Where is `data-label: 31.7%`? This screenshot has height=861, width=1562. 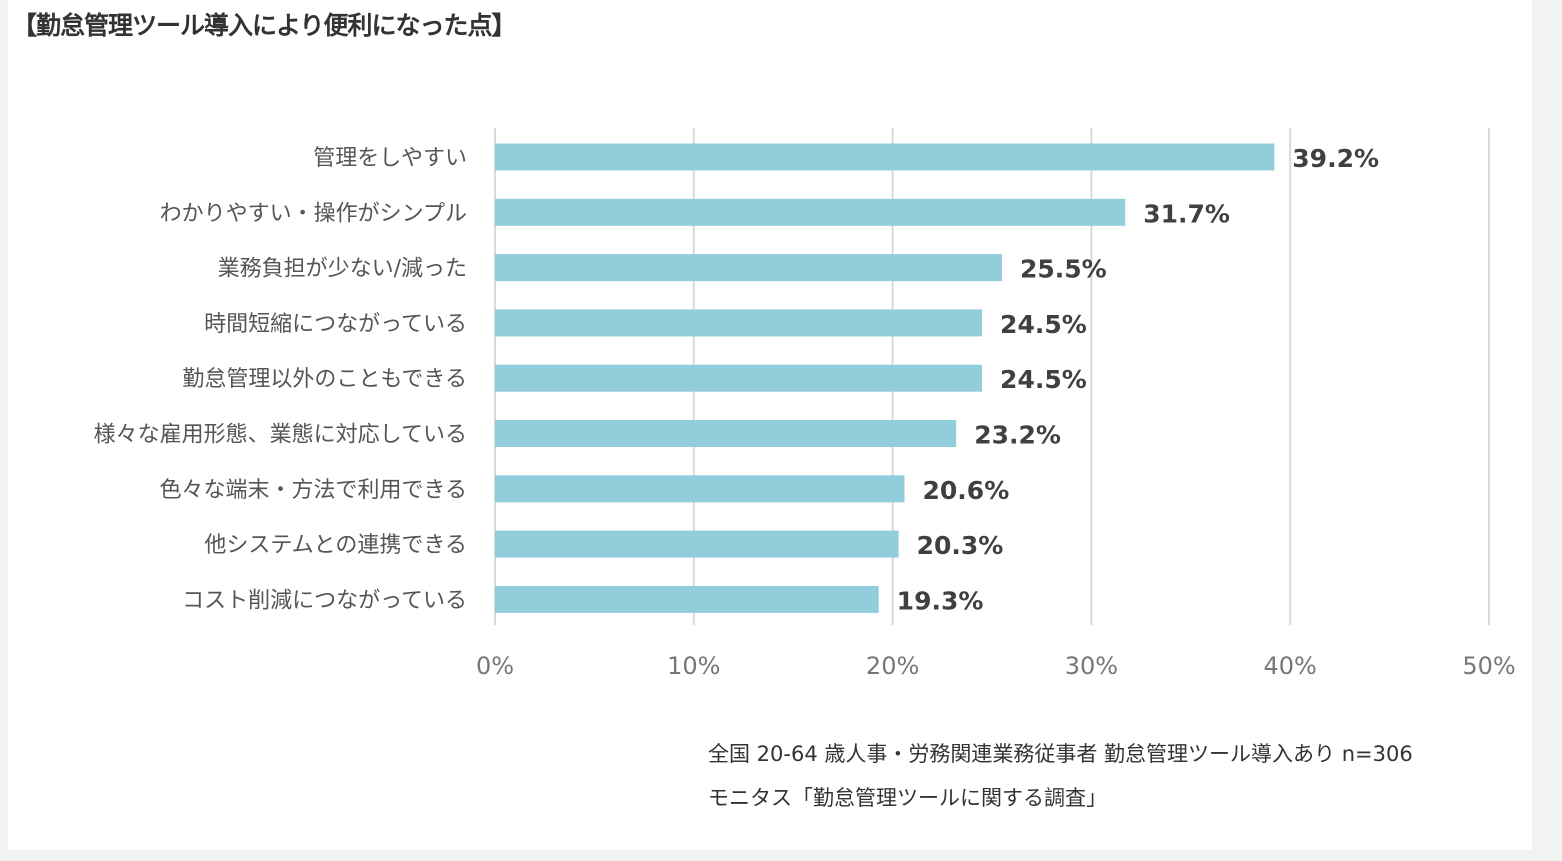 data-label: 31.7% is located at coordinates (1186, 213).